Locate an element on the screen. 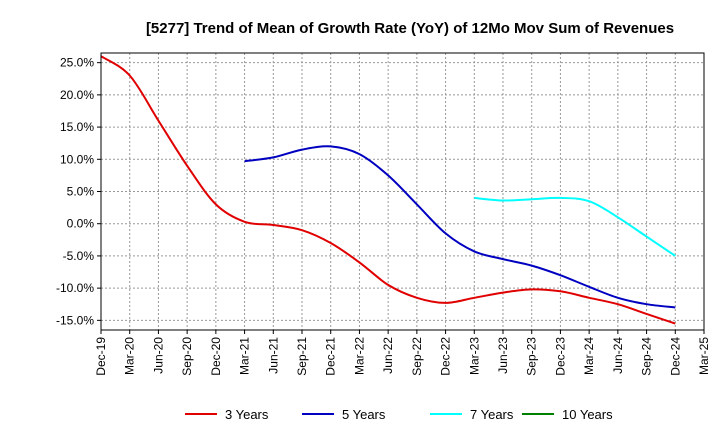 The height and width of the screenshot is (445, 720). x-tick-label: Jun-24 is located at coordinates (618, 355).